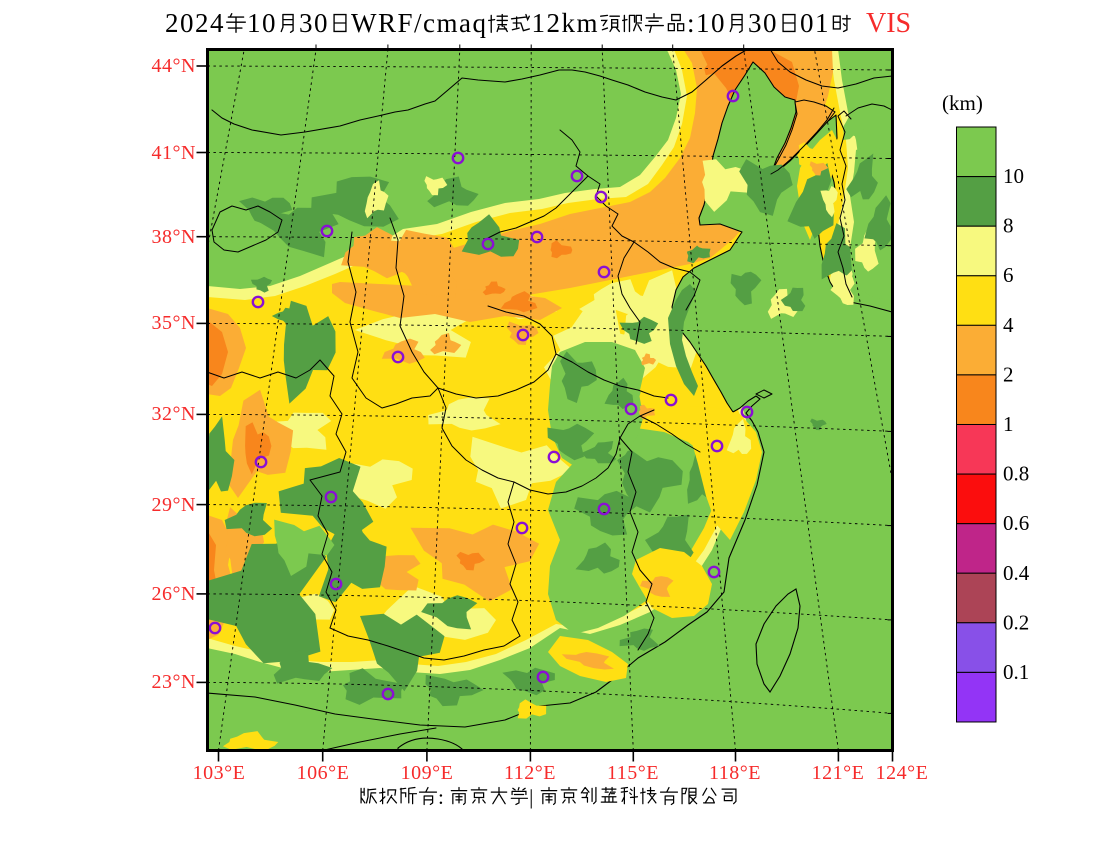 This screenshot has height=850, width=1100. I want to click on svg-text: 0.2, so click(1016, 622).